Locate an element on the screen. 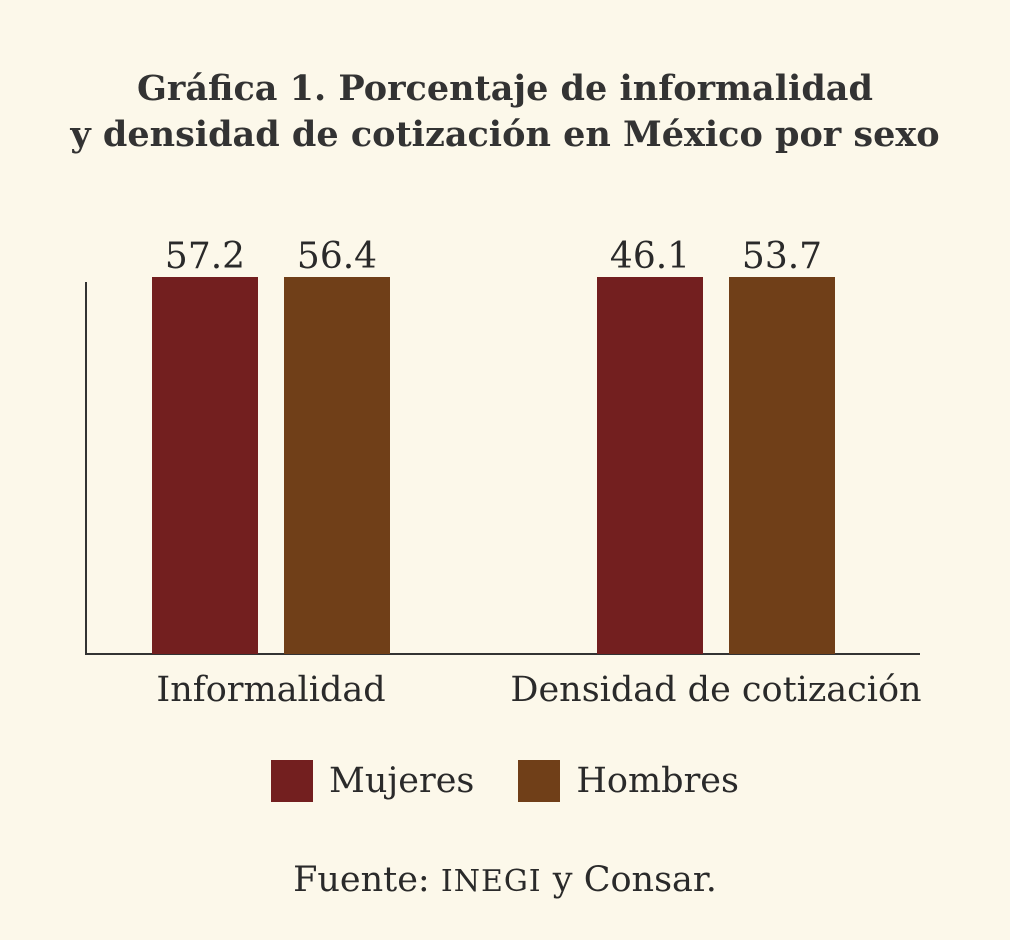 Image resolution: width=1010 pixels, height=940 pixels. legend-label-hombres: Hombres is located at coordinates (657, 781).